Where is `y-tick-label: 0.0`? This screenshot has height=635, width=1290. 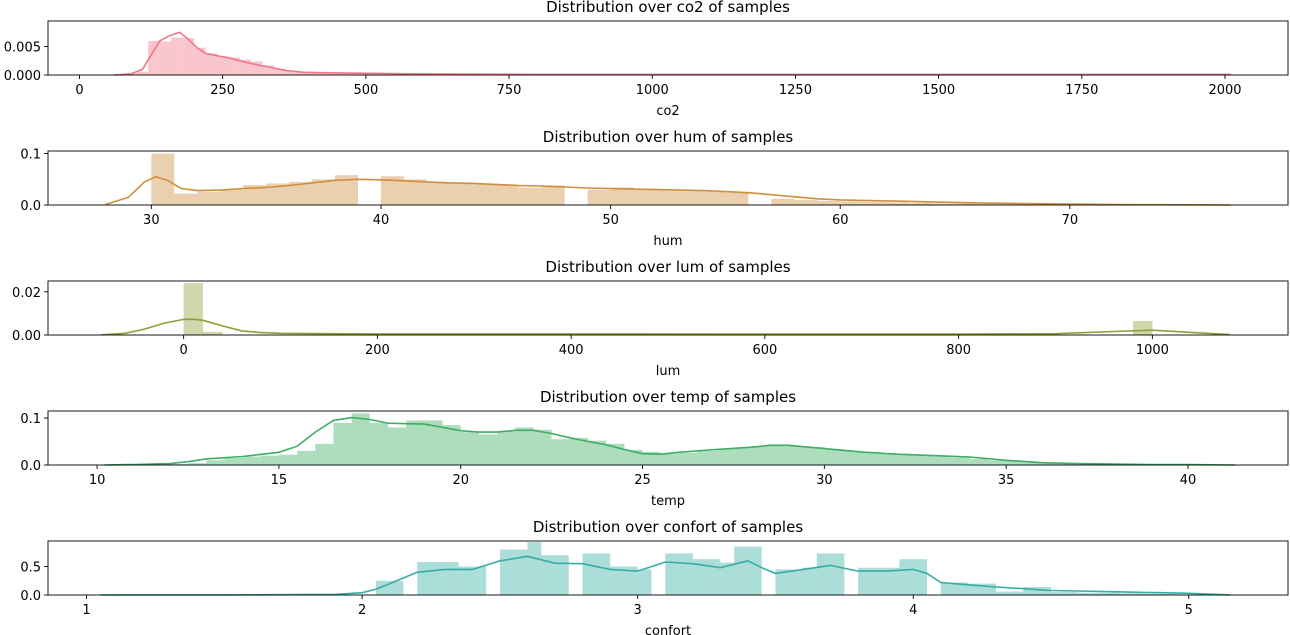
y-tick-label: 0.0 is located at coordinates (30, 206).